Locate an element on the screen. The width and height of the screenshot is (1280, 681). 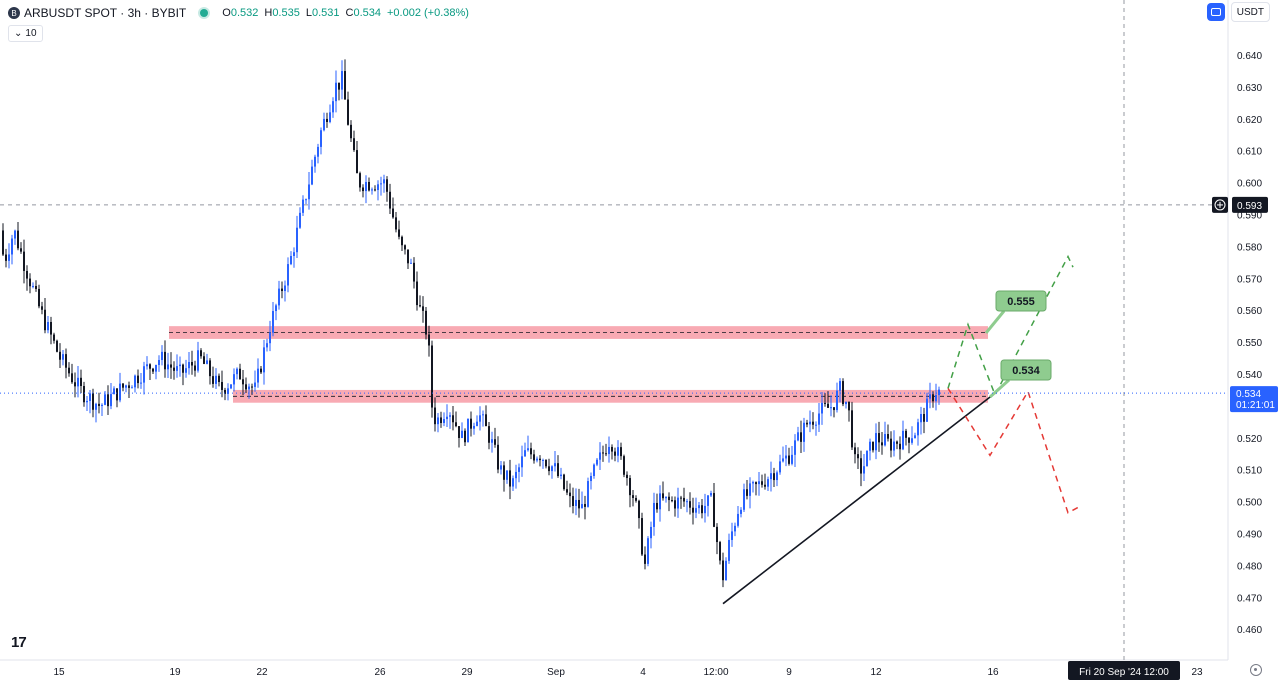
symbol-title: ARBUSDT SPOT · 3h · BYBIT is located at coordinates (105, 13).